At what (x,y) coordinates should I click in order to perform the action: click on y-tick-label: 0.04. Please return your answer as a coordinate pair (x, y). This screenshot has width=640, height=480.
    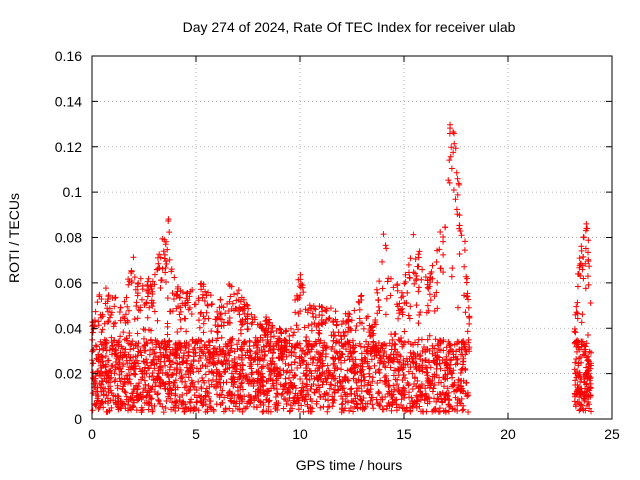
    Looking at the image, I should click on (68, 328).